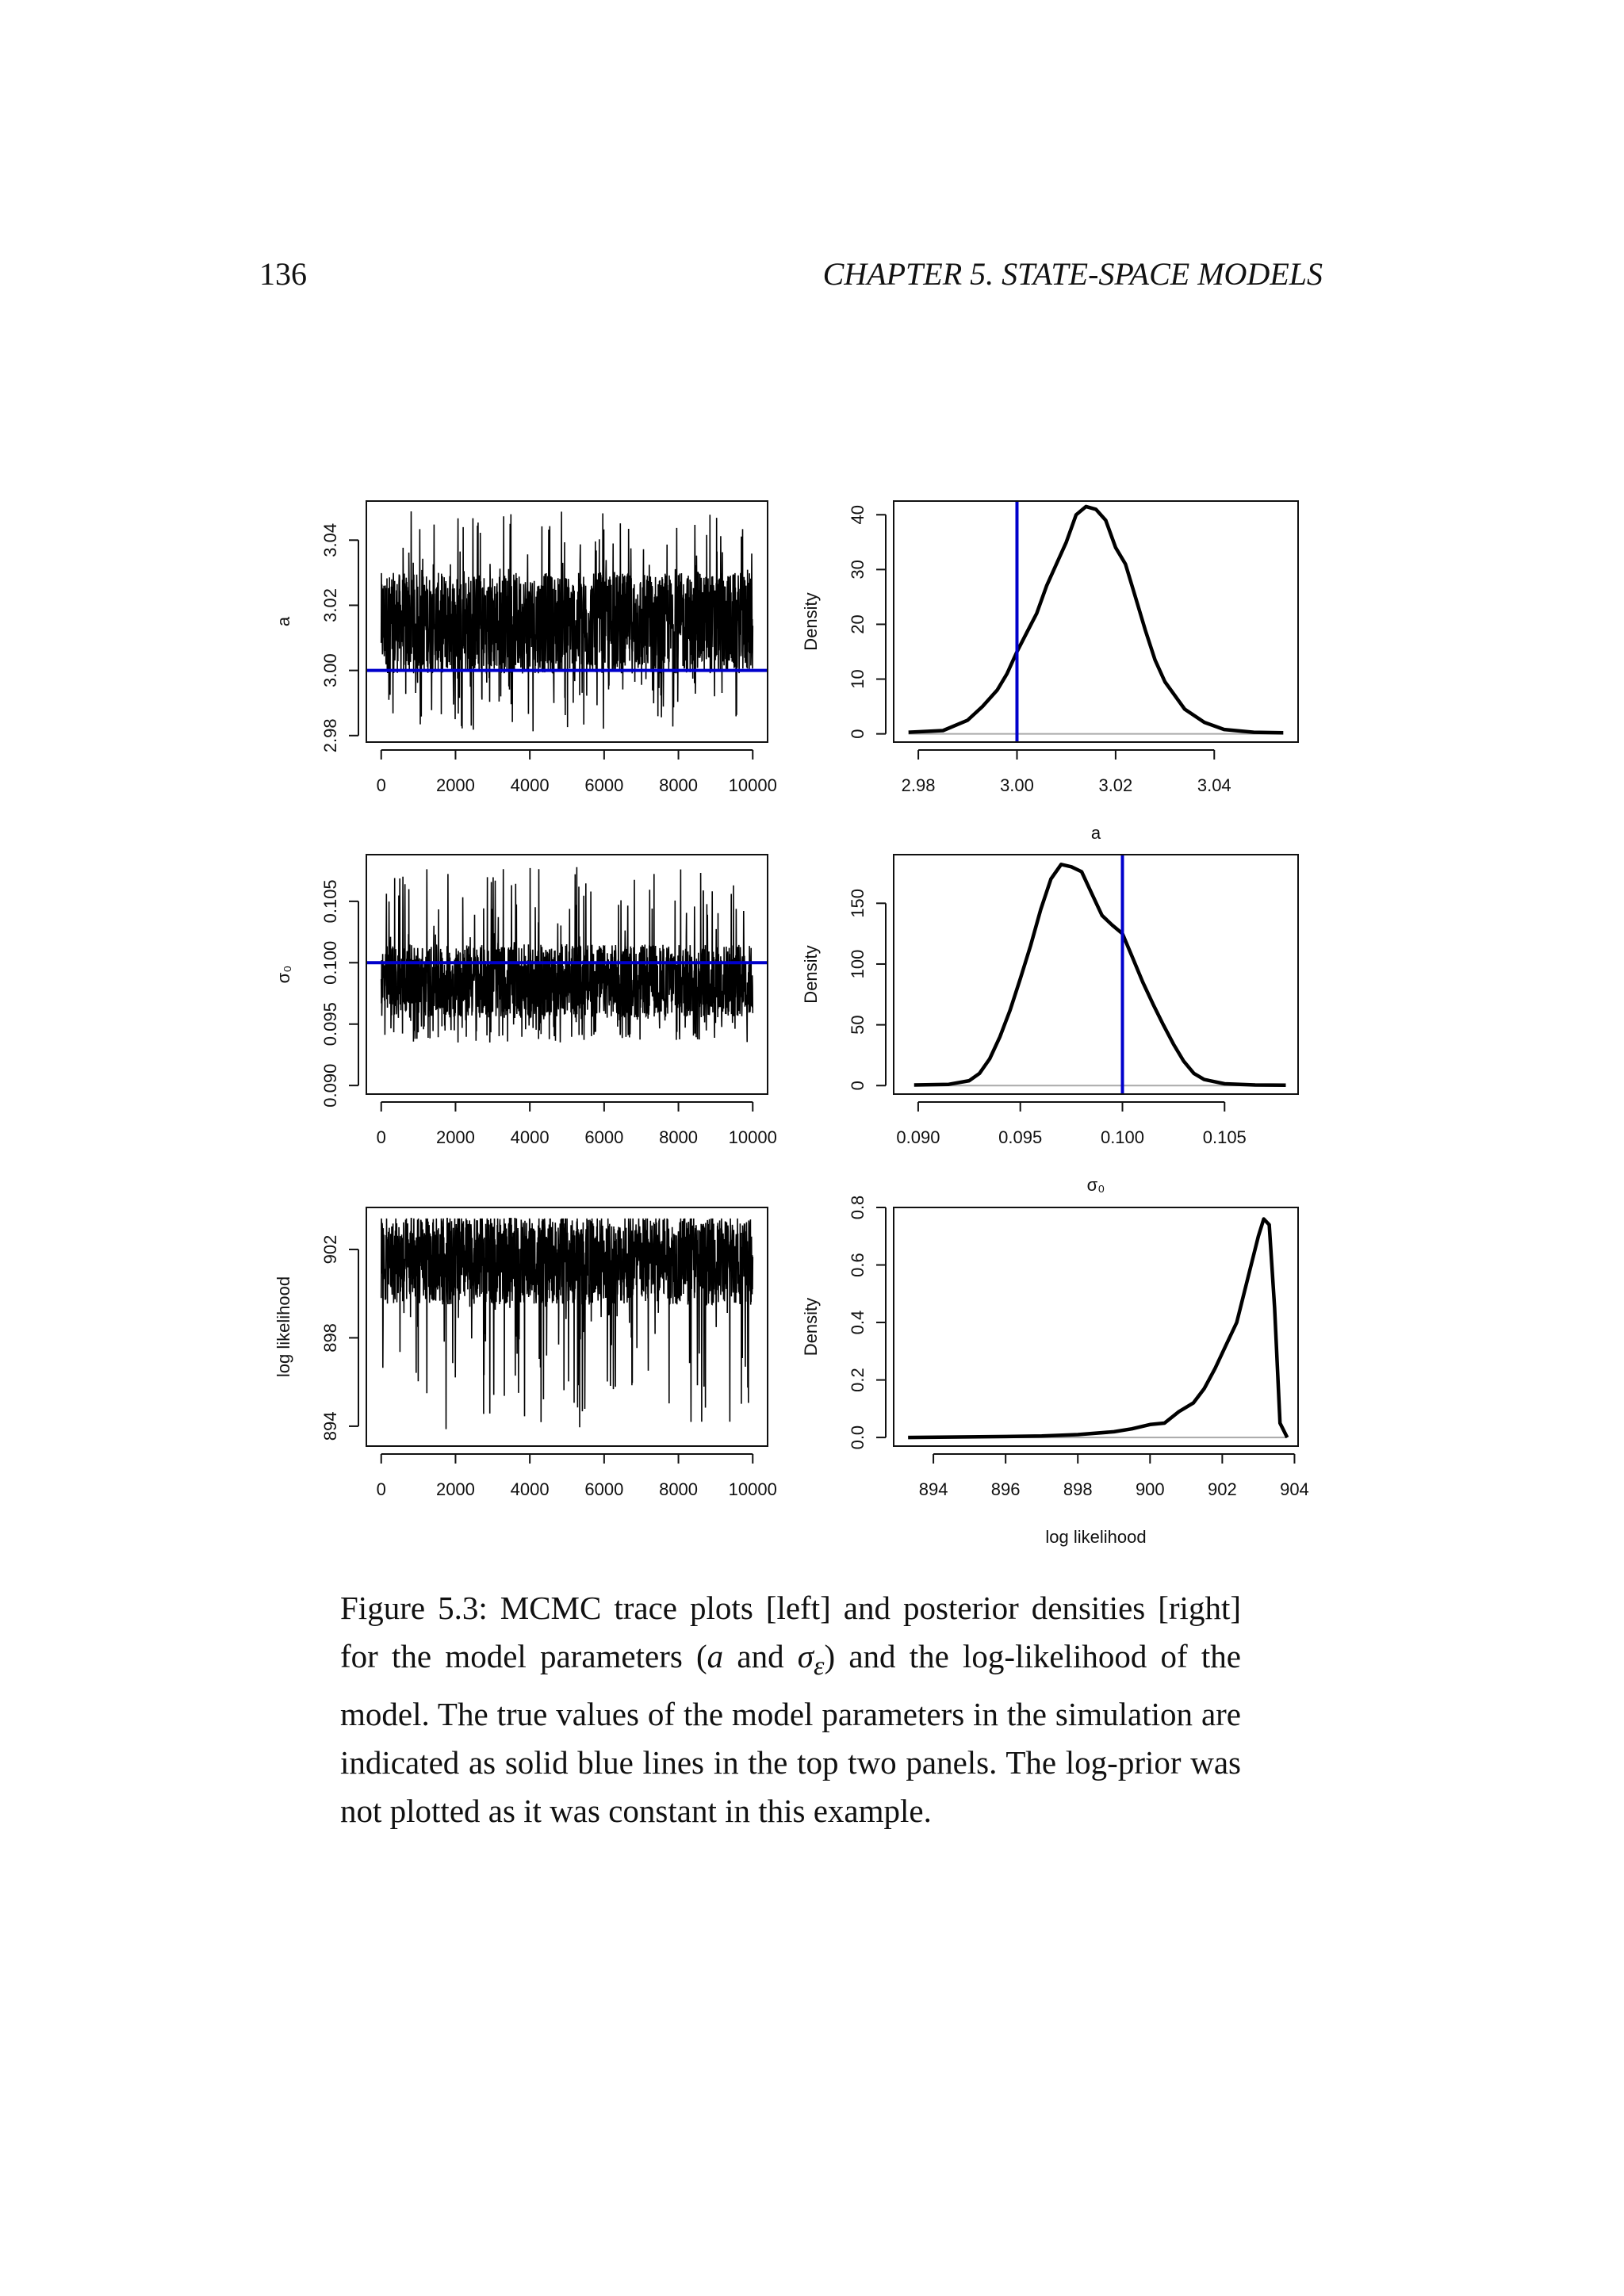 The height and width of the screenshot is (2296, 1624). What do you see at coordinates (330, 1250) in the screenshot?
I see `y-tick-label: 902` at bounding box center [330, 1250].